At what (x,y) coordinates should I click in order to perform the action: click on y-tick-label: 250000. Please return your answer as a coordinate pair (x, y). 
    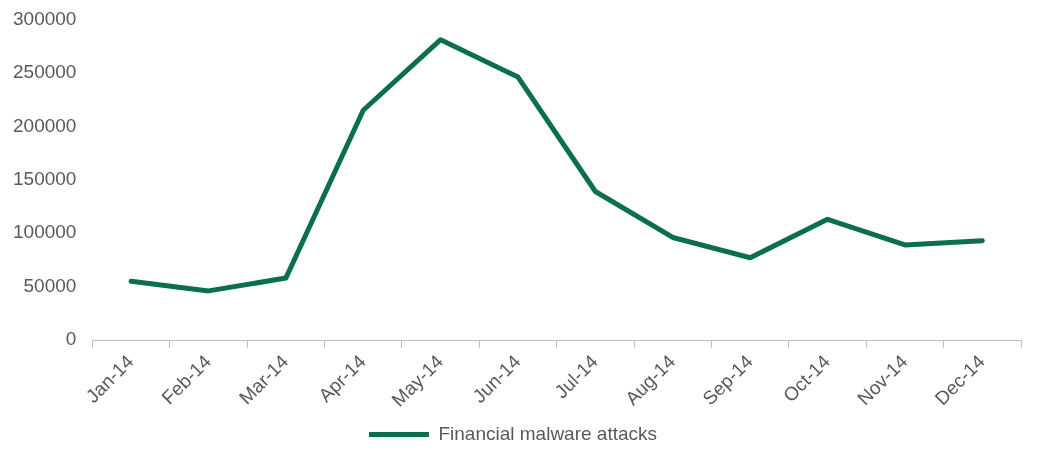
    Looking at the image, I should click on (45, 72).